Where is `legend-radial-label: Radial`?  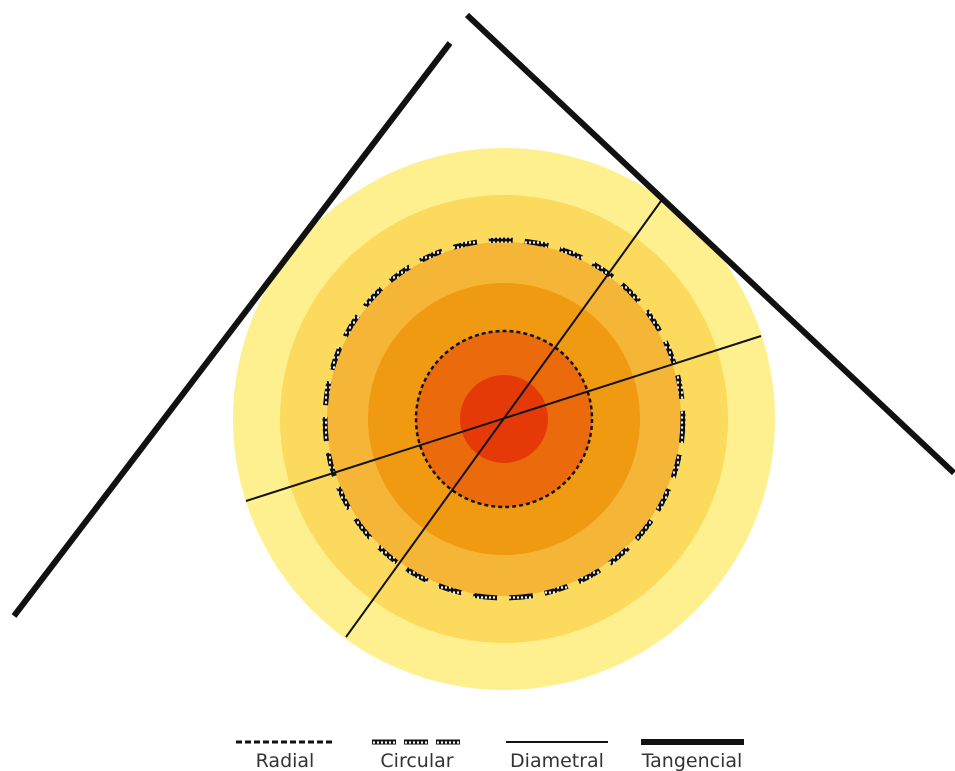 legend-radial-label: Radial is located at coordinates (285, 760).